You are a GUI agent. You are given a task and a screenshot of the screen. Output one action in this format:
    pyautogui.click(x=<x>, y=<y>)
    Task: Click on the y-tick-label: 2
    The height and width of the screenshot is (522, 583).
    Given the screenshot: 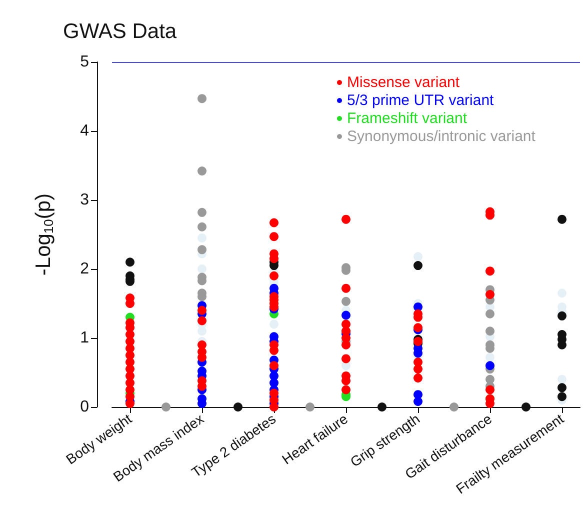 What is the action you would take?
    pyautogui.click(x=85, y=269)
    